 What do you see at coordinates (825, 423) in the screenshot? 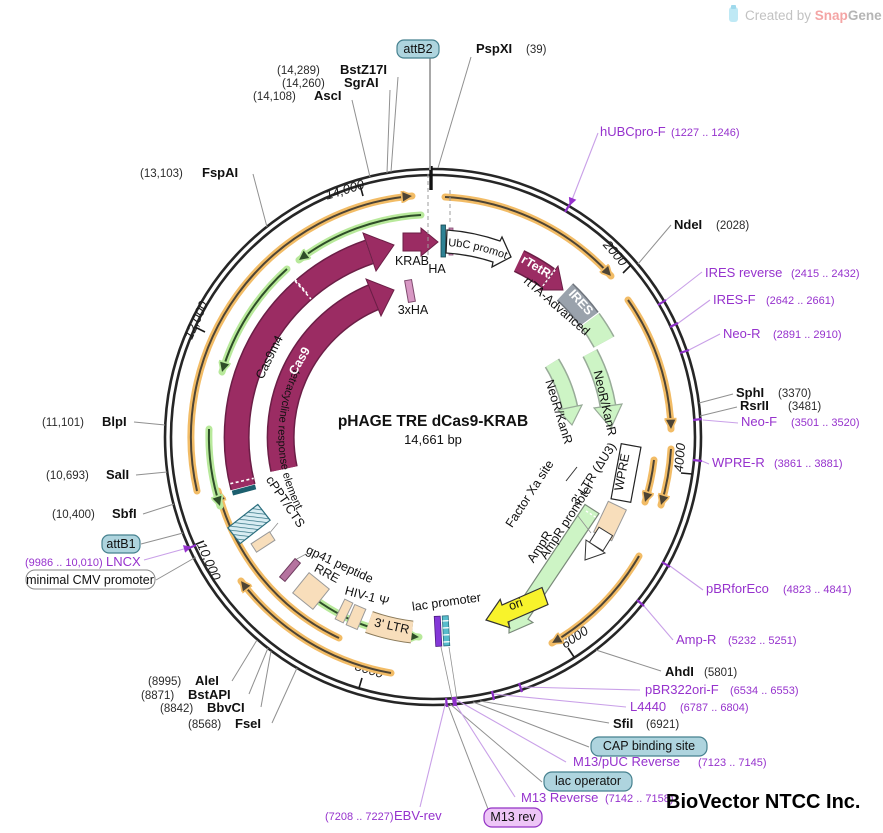
I see `primer-range: (3501 .. 3520)` at bounding box center [825, 423].